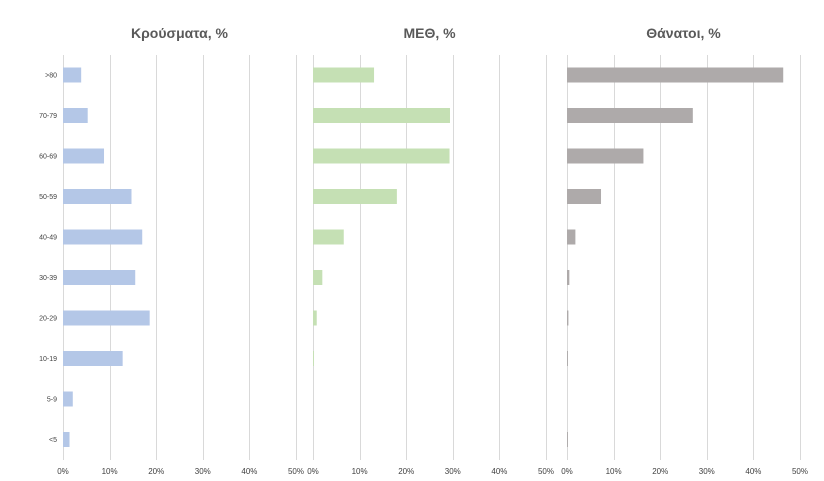 This screenshot has width=824, height=481. I want to click on category-label: 10-19, so click(48, 359).